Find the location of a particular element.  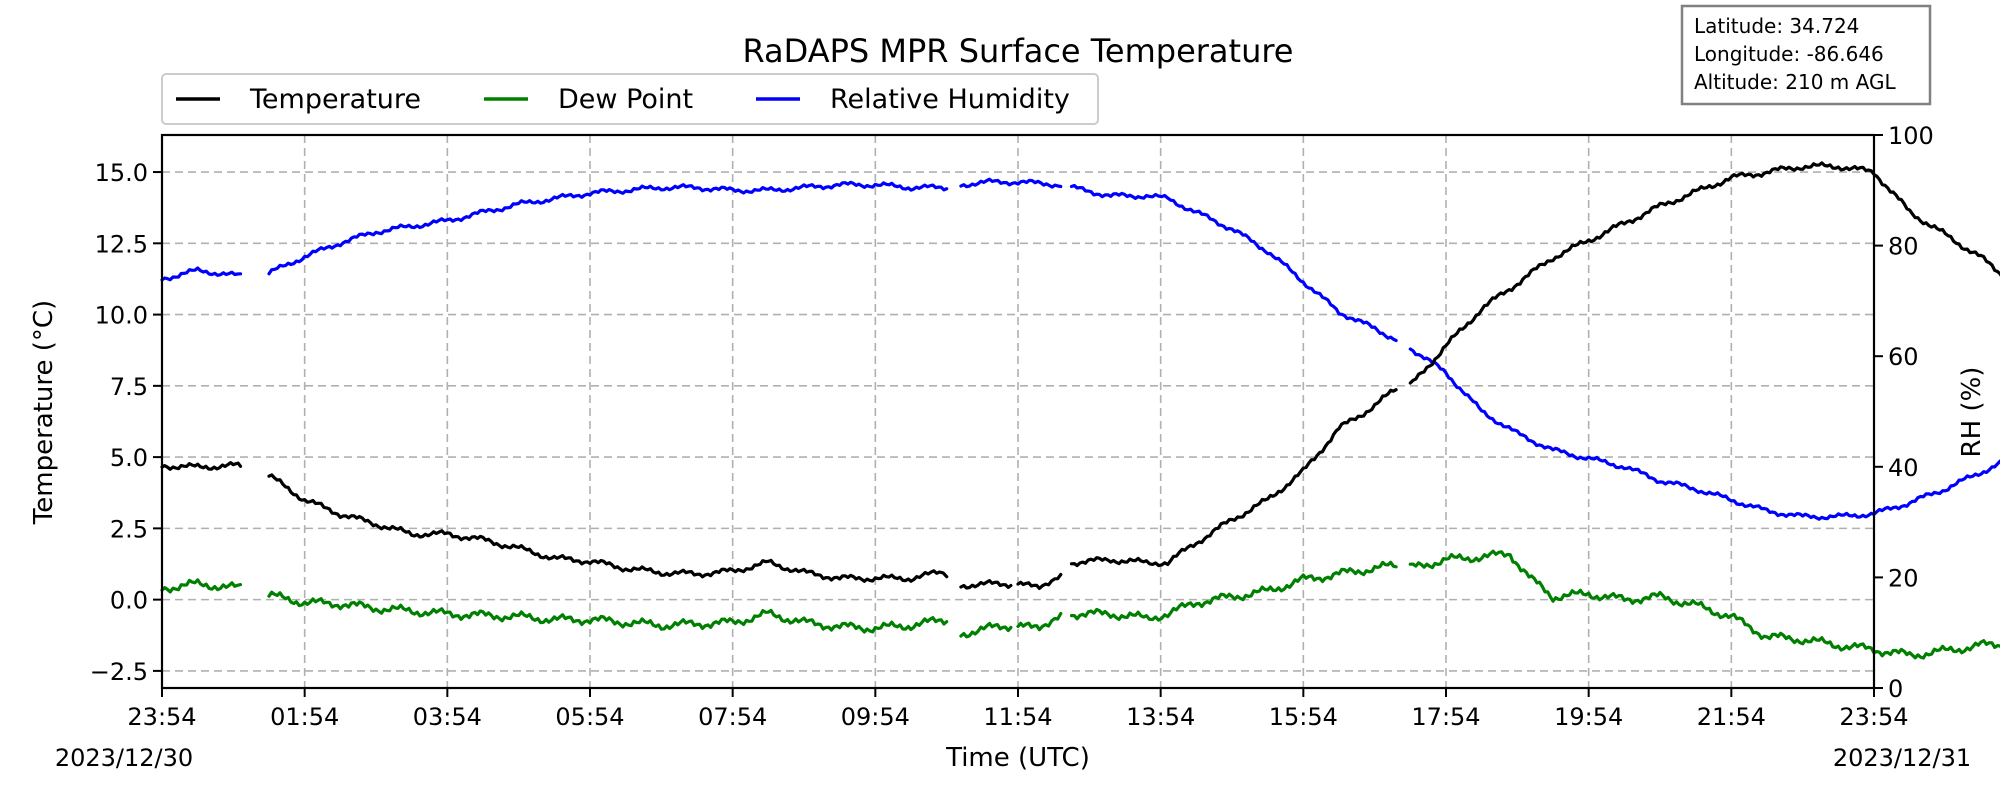

y-right-tick-label: 20 is located at coordinates (1903, 578).